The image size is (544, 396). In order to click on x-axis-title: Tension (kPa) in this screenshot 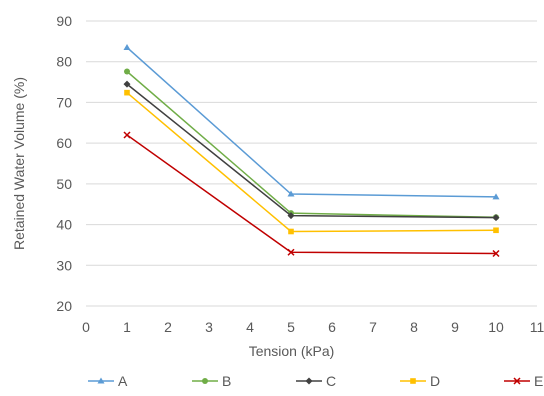, I will do `click(292, 351)`.